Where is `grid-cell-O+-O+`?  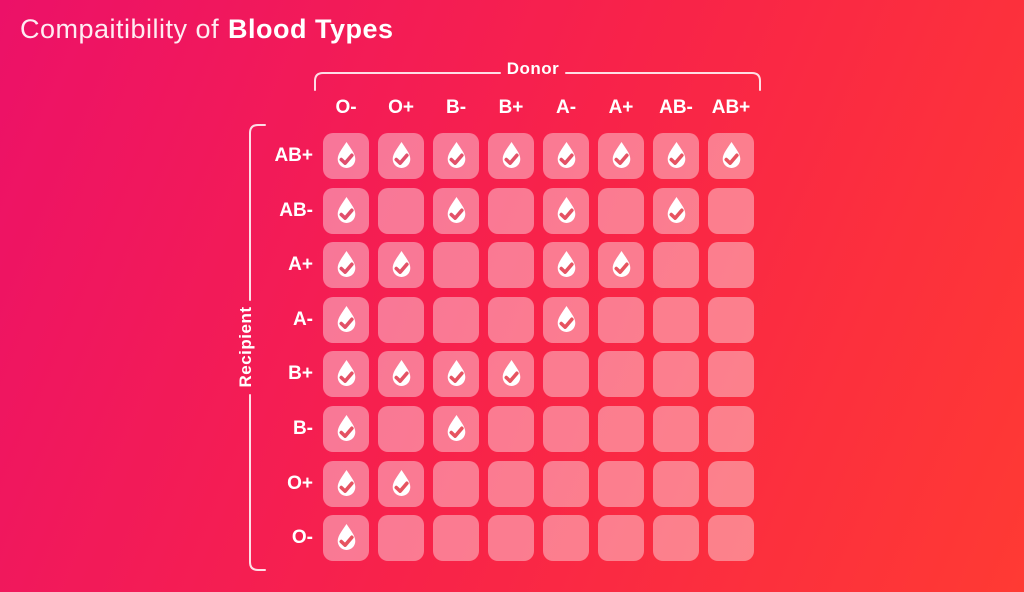 grid-cell-O+-O+ is located at coordinates (401, 483).